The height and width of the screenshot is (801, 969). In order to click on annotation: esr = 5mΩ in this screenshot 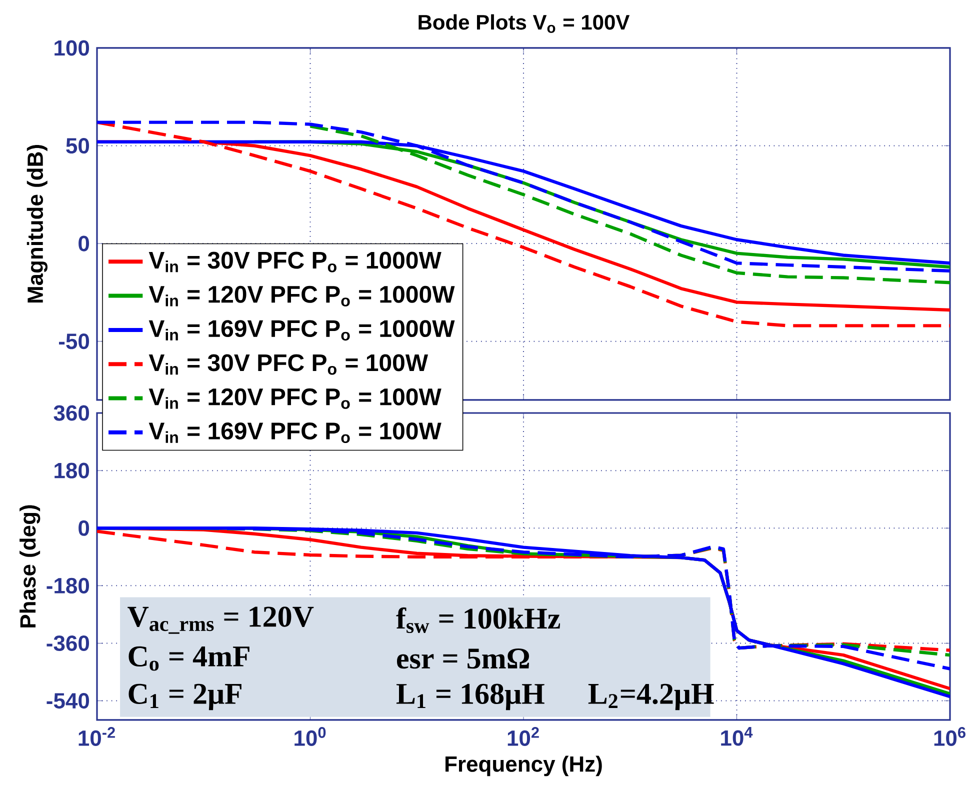, I will do `click(463, 658)`.